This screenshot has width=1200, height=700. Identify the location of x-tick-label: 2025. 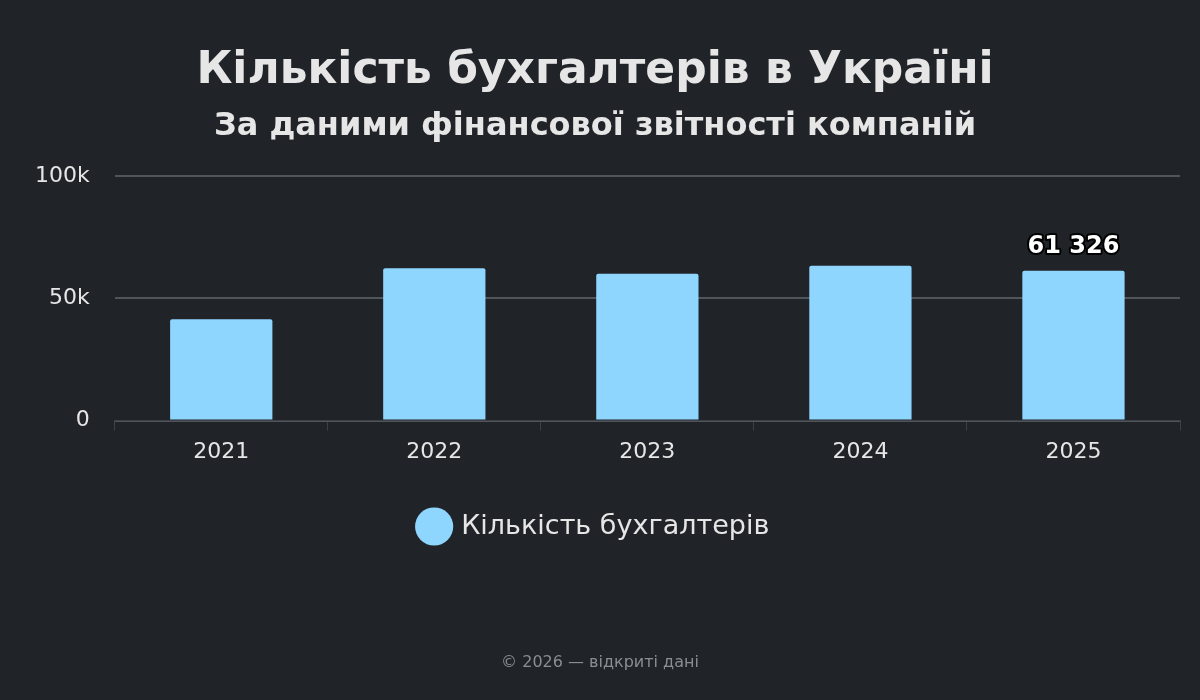
(1073, 450).